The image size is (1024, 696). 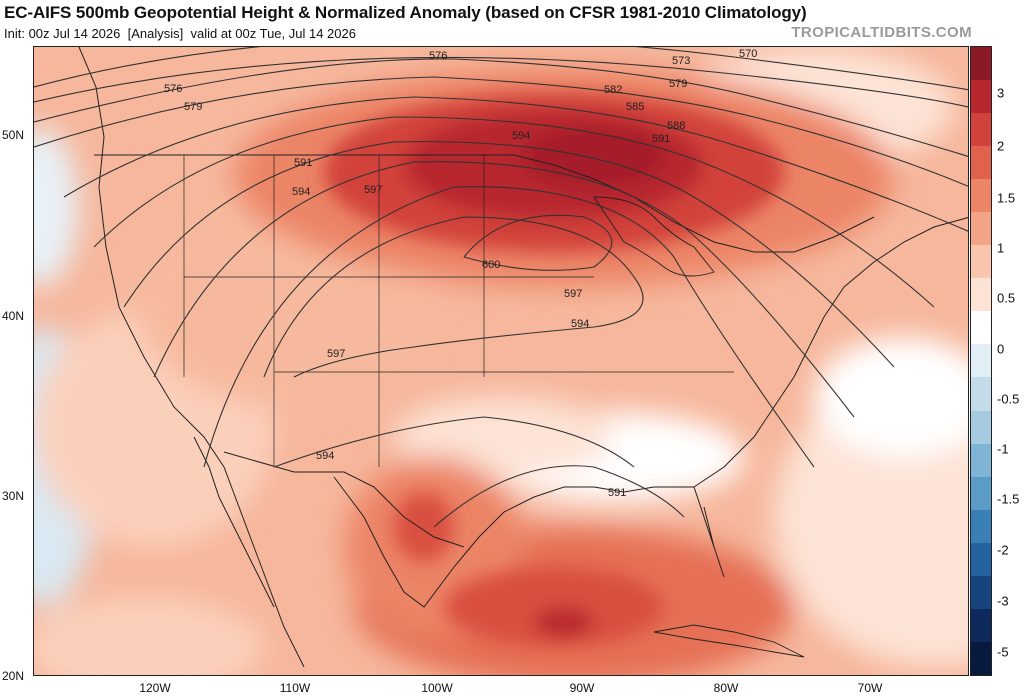 I want to click on lat-label: 50N, so click(x=13, y=135).